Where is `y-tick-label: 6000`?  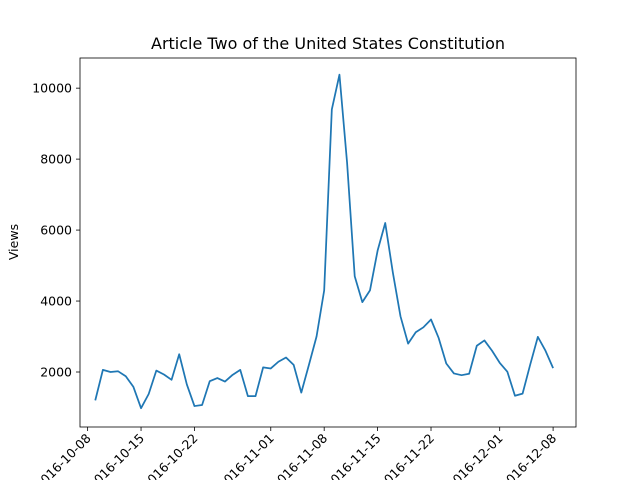 y-tick-label: 6000 is located at coordinates (56, 230).